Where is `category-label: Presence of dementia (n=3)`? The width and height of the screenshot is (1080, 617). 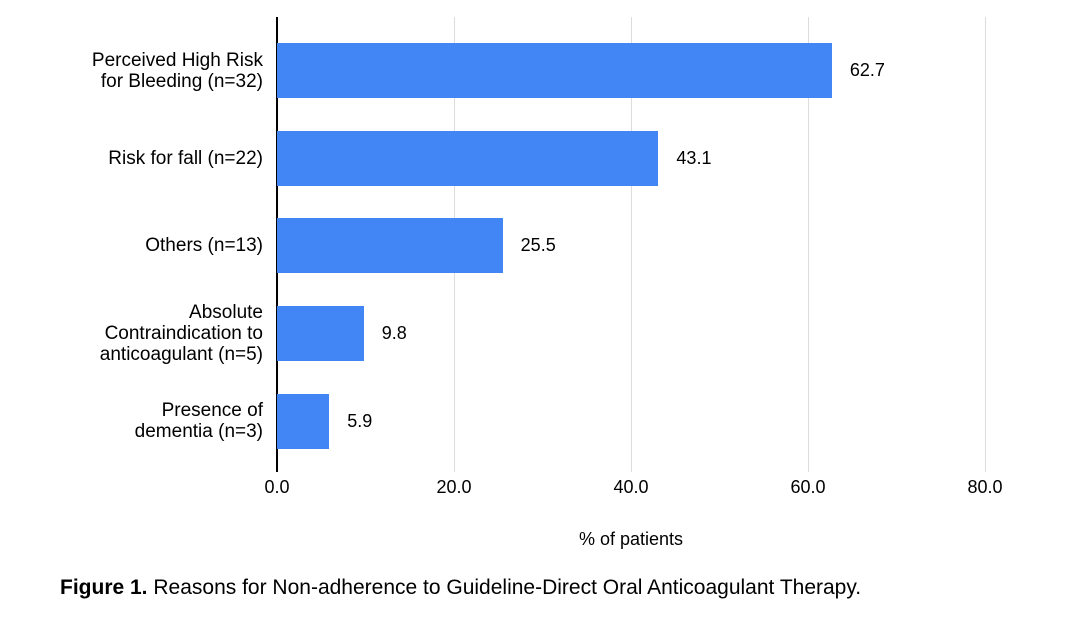 category-label: Presence of dementia (n=3) is located at coordinates (138, 421).